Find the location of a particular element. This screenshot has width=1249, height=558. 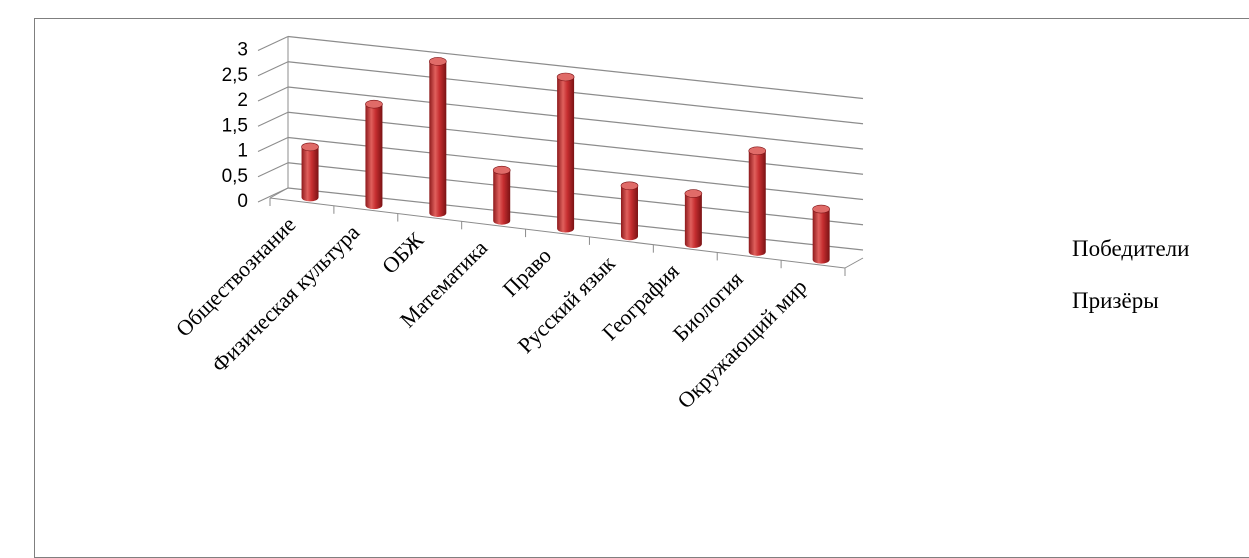

x-category-label: Право is located at coordinates (526, 272).